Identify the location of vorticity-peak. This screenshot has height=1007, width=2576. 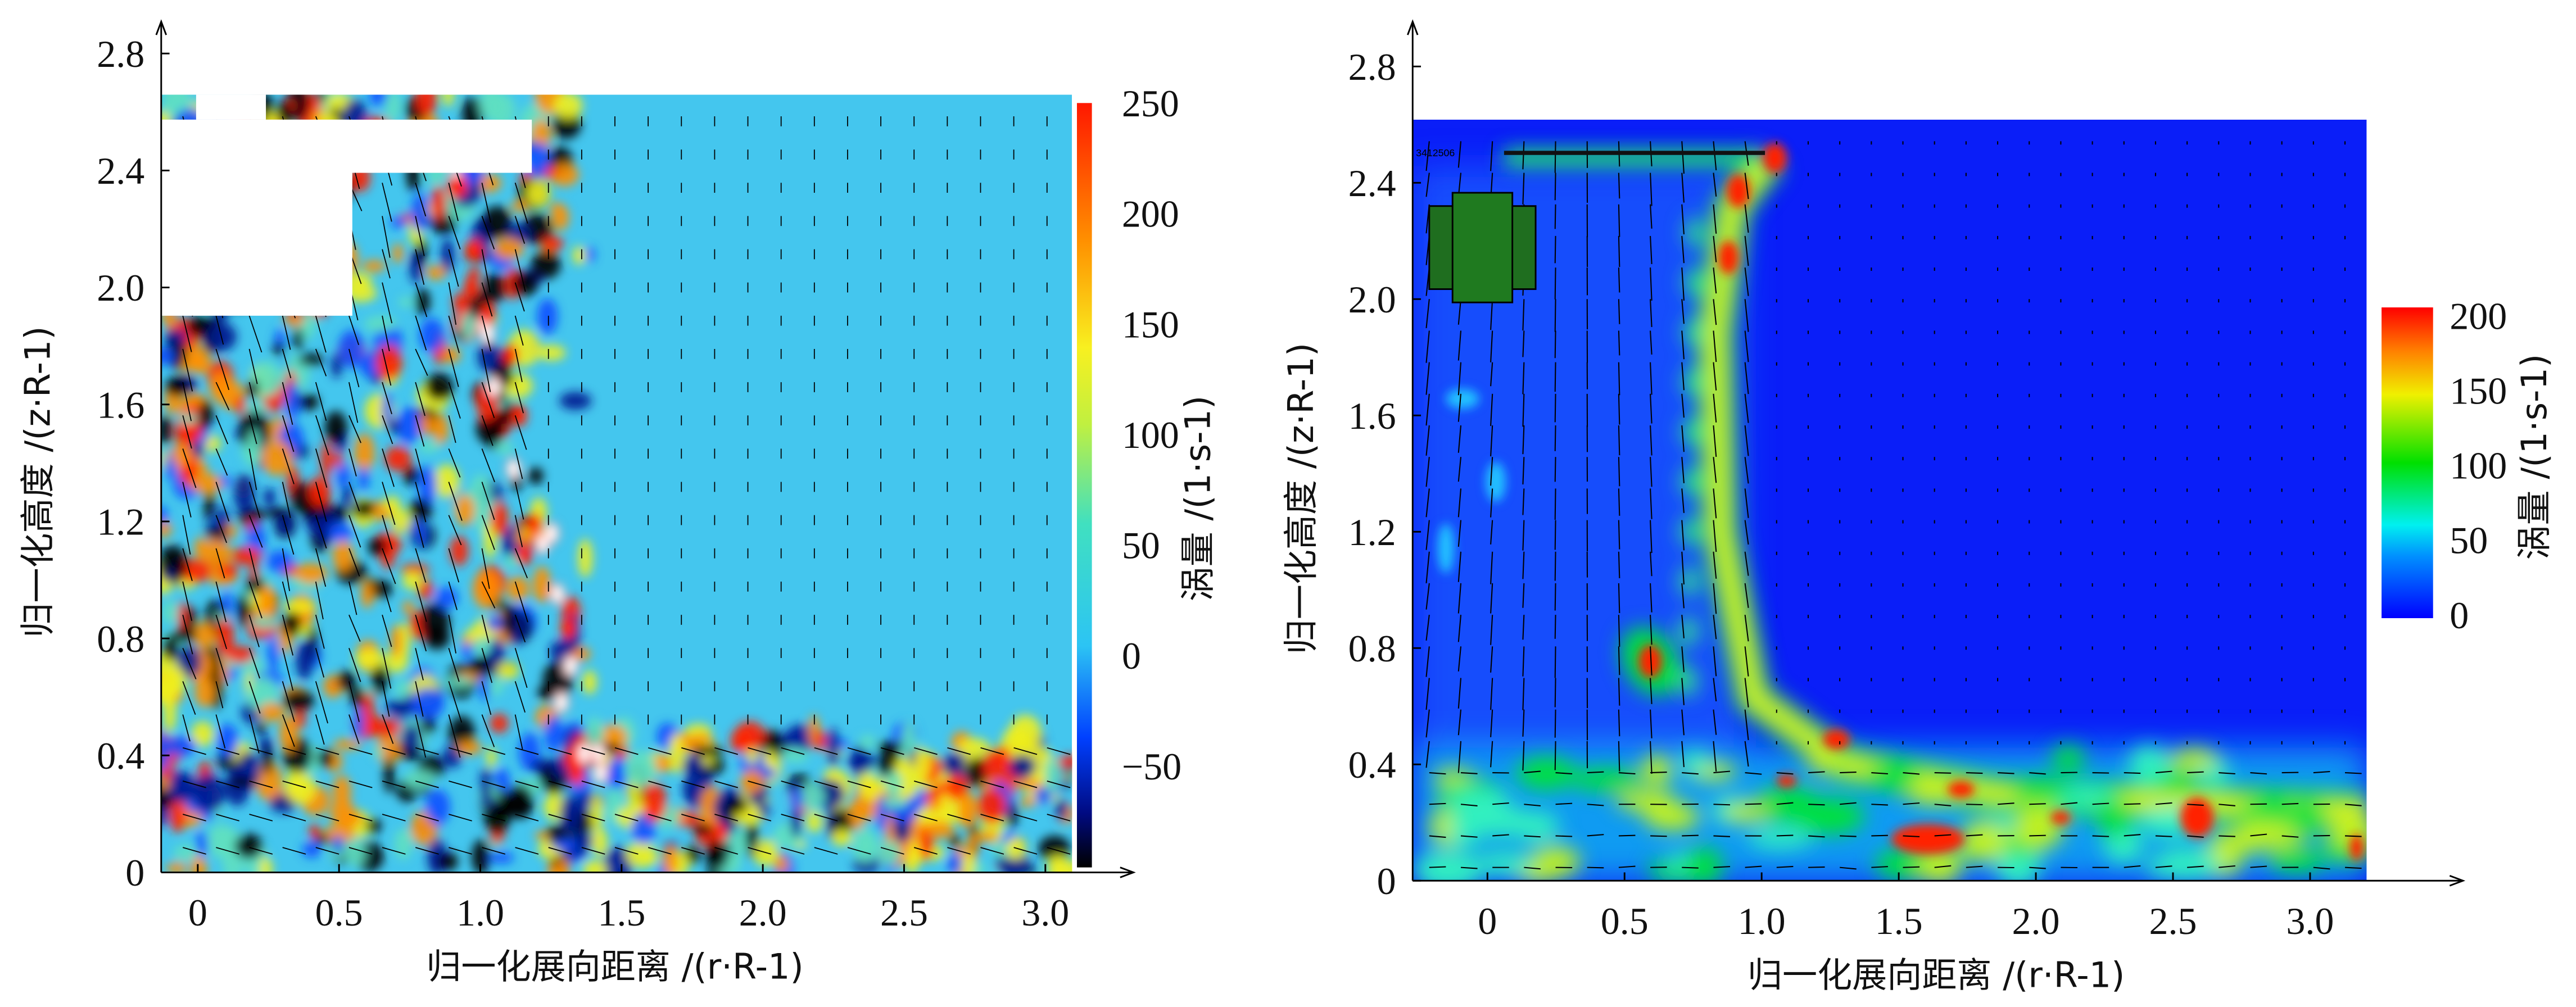
(534, 523).